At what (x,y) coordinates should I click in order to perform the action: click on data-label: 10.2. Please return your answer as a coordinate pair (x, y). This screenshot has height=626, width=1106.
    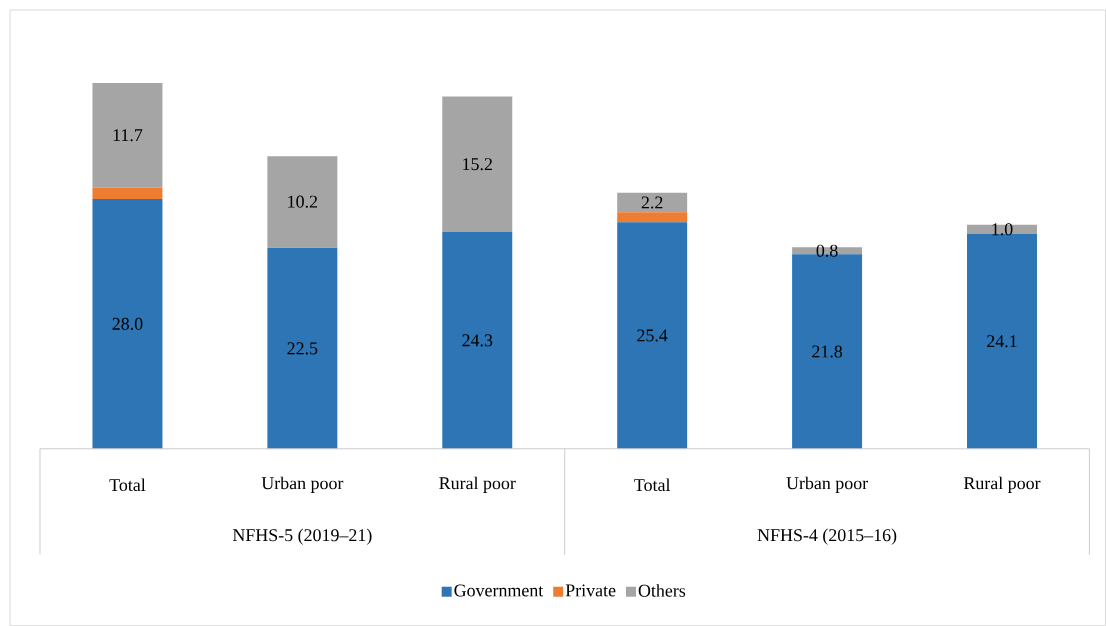
    Looking at the image, I should click on (303, 201).